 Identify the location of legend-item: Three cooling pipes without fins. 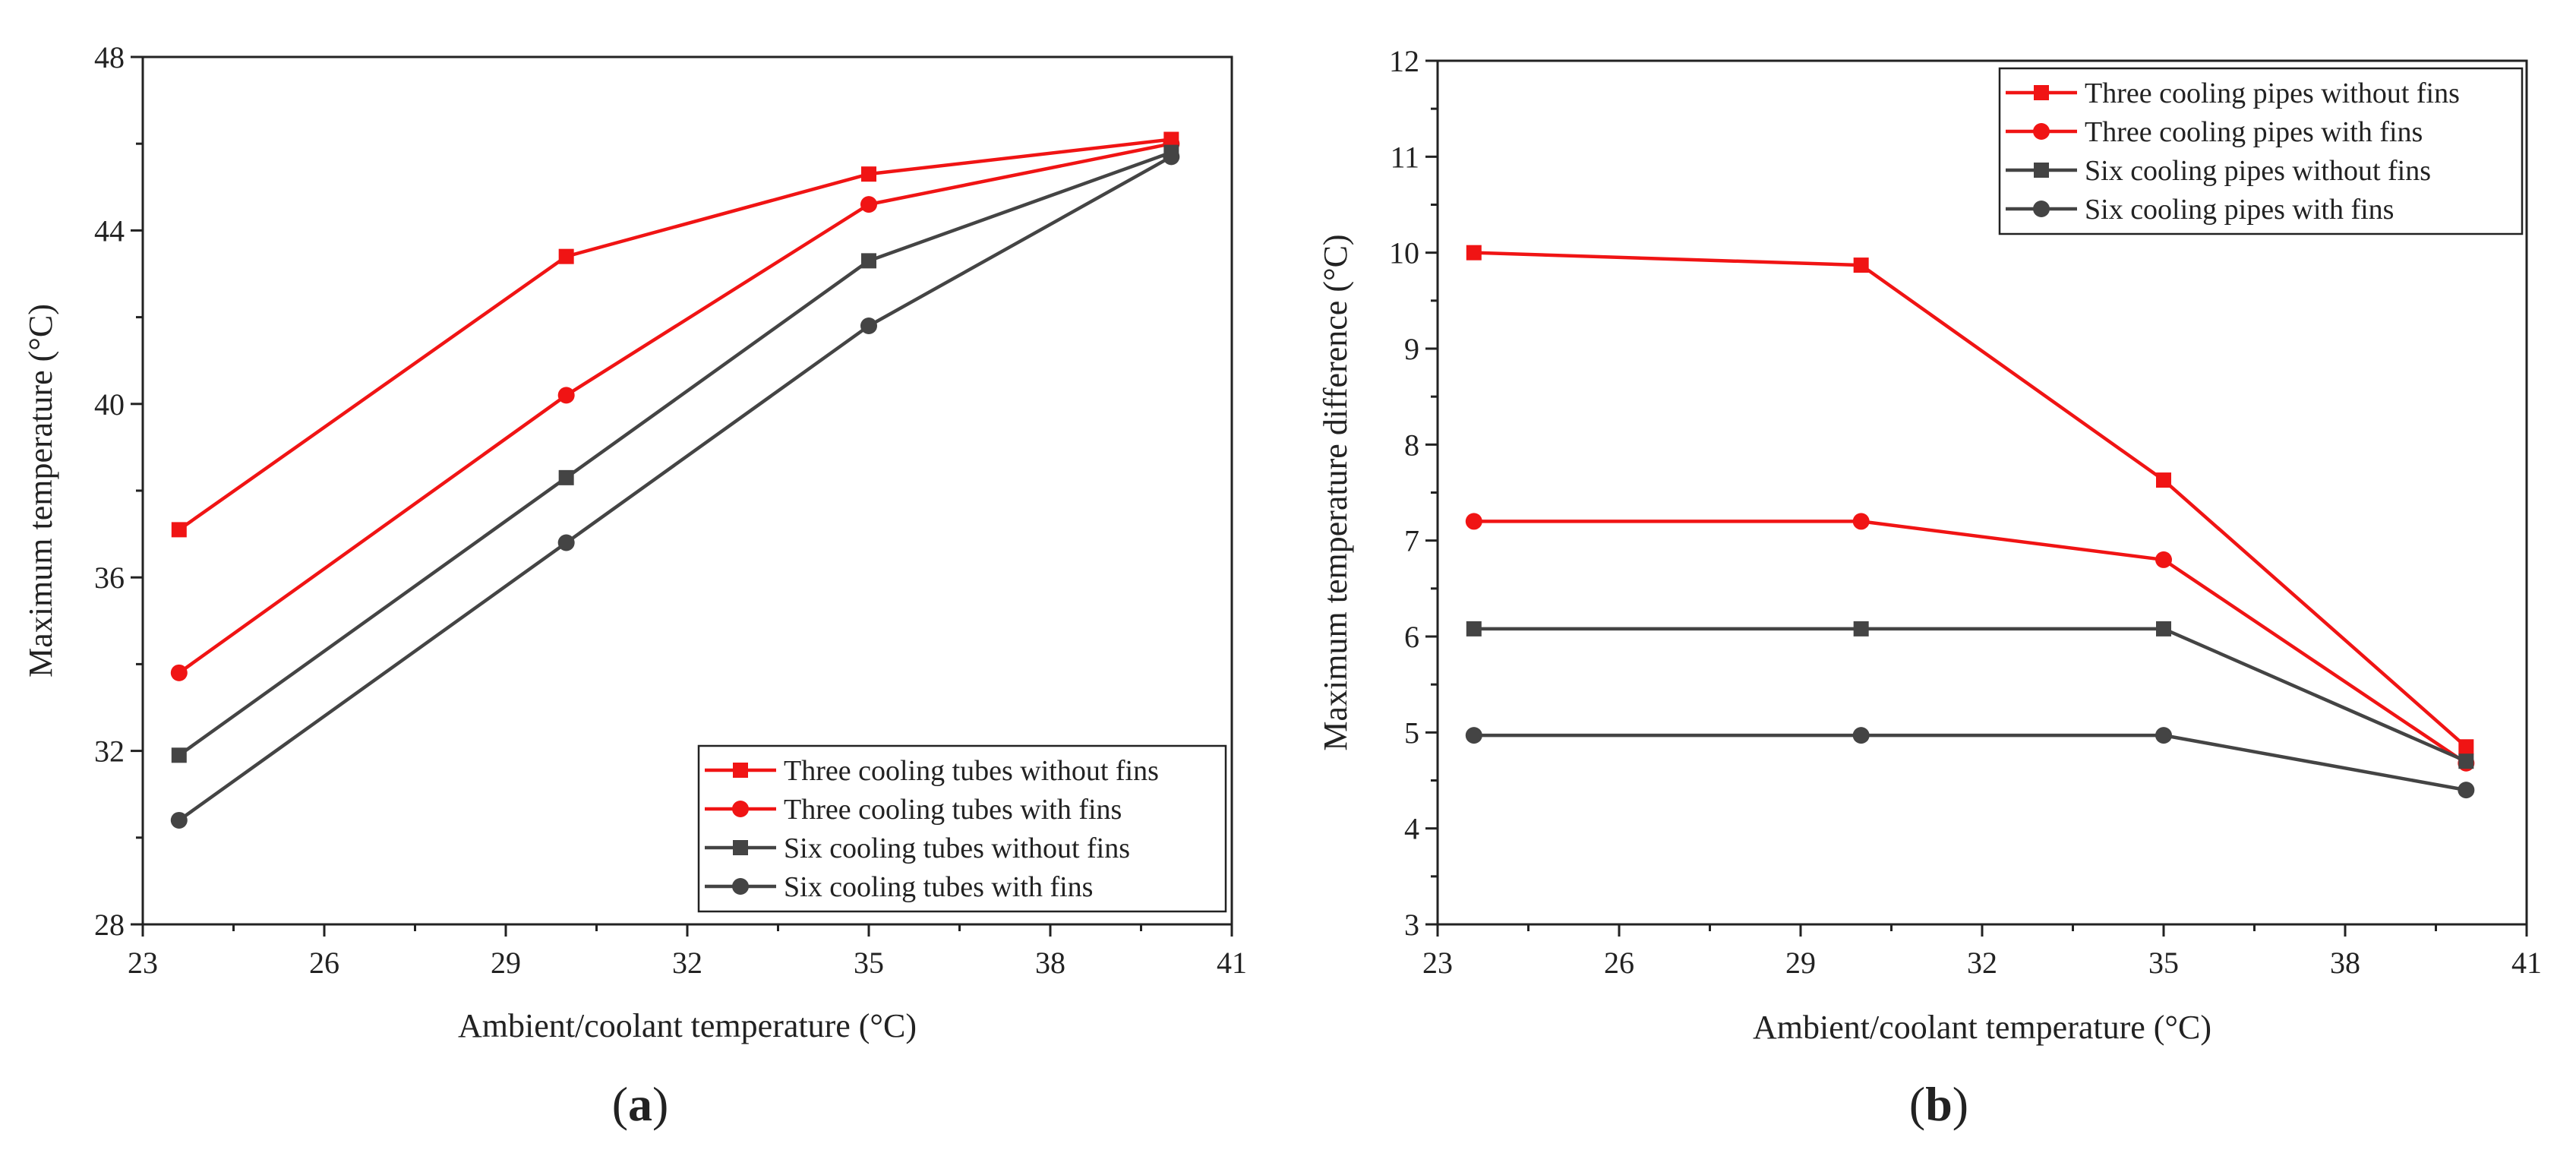
(2233, 93).